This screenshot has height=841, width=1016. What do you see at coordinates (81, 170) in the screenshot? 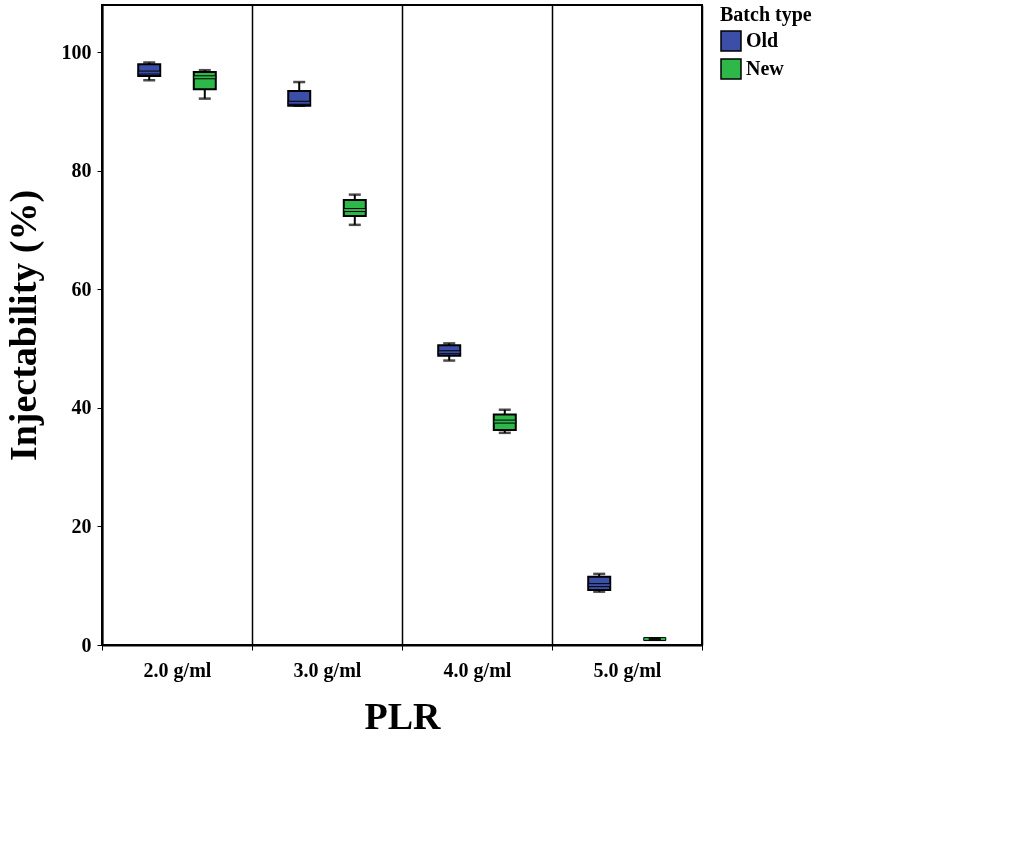
I see `y-tick-label: 80` at bounding box center [81, 170].